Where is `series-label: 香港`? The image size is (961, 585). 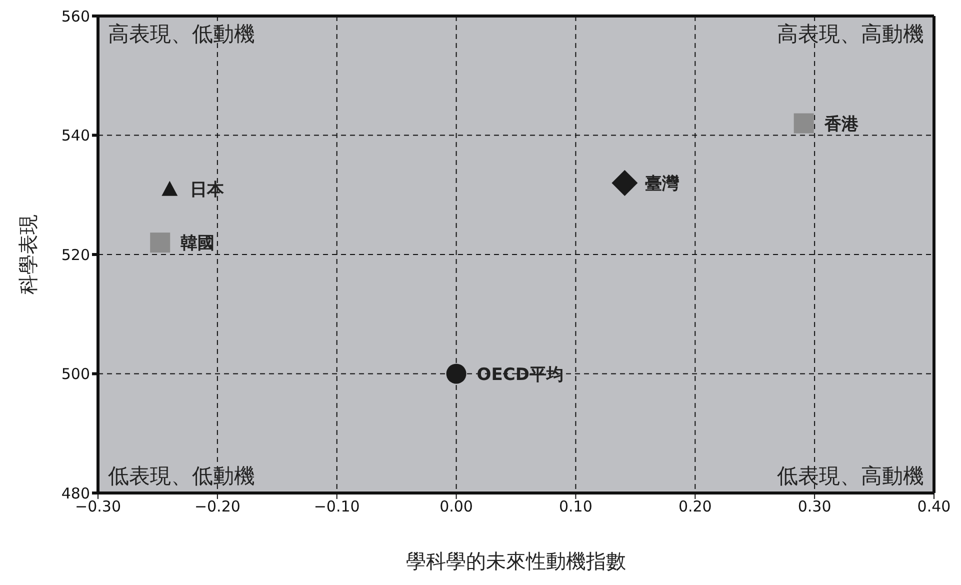 series-label: 香港 is located at coordinates (841, 124).